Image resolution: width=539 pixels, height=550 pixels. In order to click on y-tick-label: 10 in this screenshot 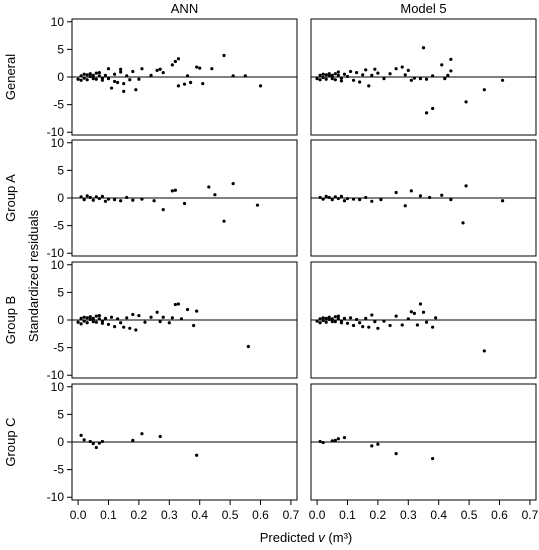, I will do `click(58, 143)`.